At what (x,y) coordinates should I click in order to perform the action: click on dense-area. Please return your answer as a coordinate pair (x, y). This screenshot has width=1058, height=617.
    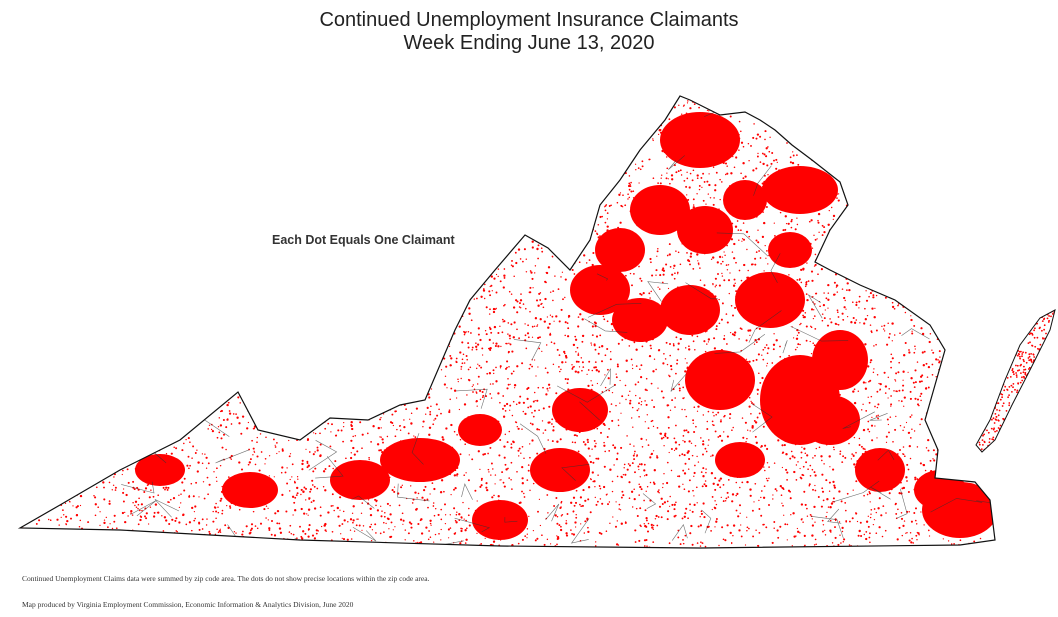
    Looking at the image, I should click on (705, 230).